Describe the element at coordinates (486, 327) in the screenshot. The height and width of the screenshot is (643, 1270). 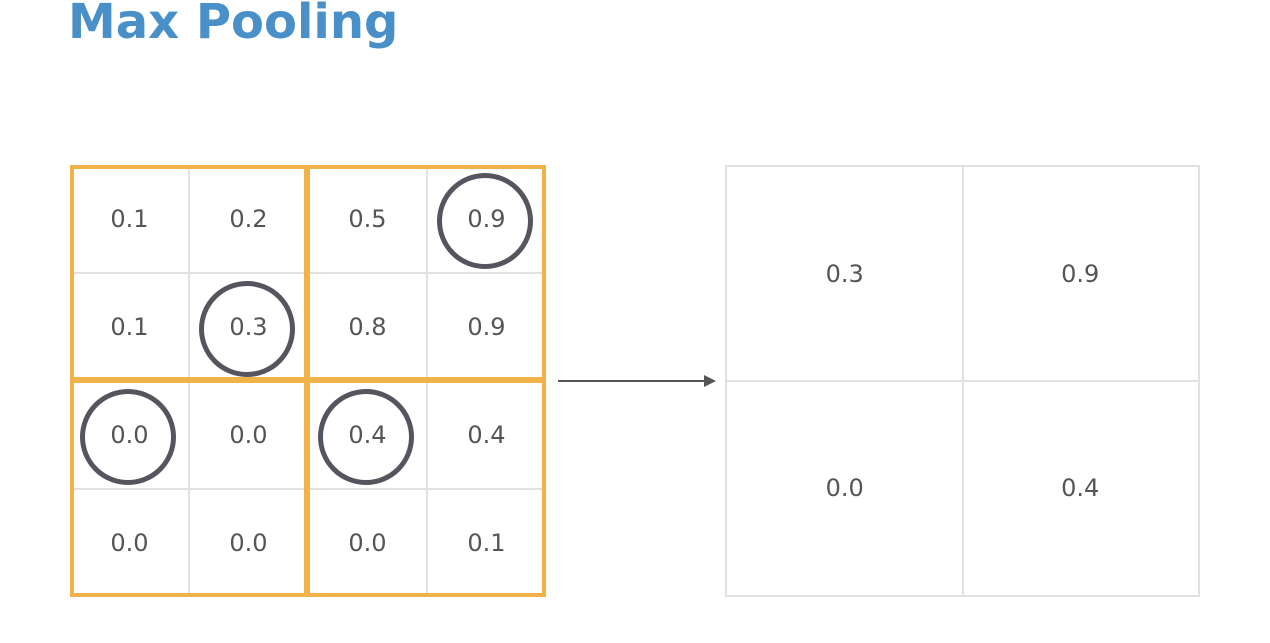
I see `input-cell: 0.9` at that location.